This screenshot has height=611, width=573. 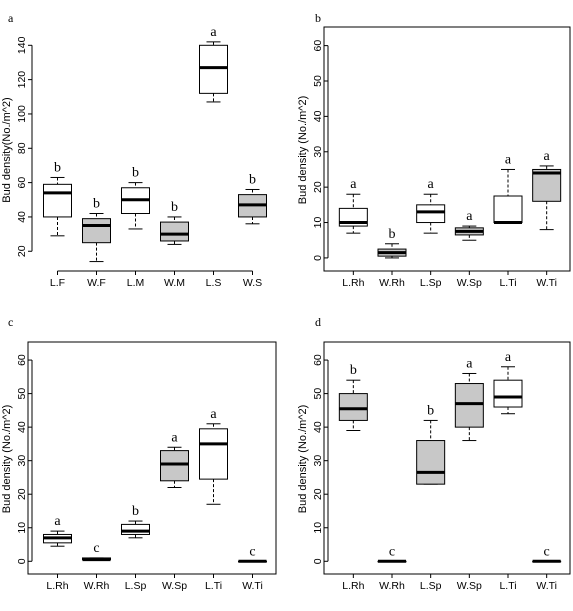 What do you see at coordinates (174, 283) in the screenshot?
I see `x-tick-label: W.M` at bounding box center [174, 283].